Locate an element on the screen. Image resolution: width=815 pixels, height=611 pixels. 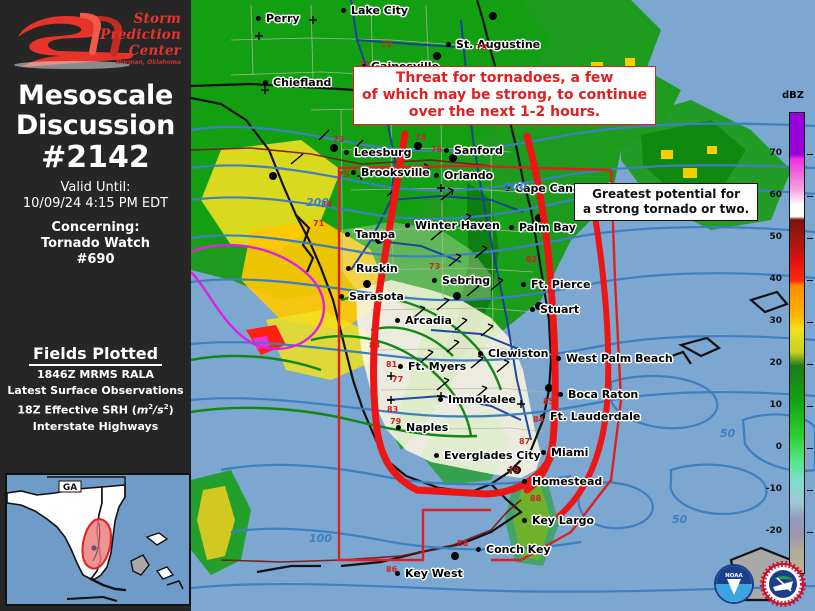
inset-keys is located at coordinates (108, 584).